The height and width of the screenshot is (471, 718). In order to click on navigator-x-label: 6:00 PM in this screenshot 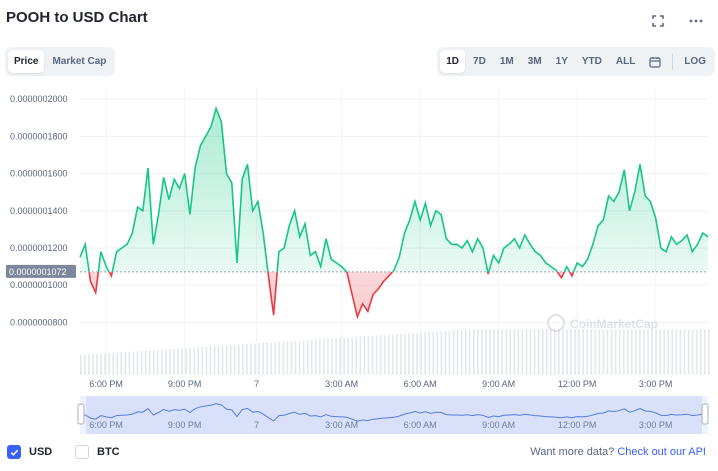, I will do `click(106, 425)`.